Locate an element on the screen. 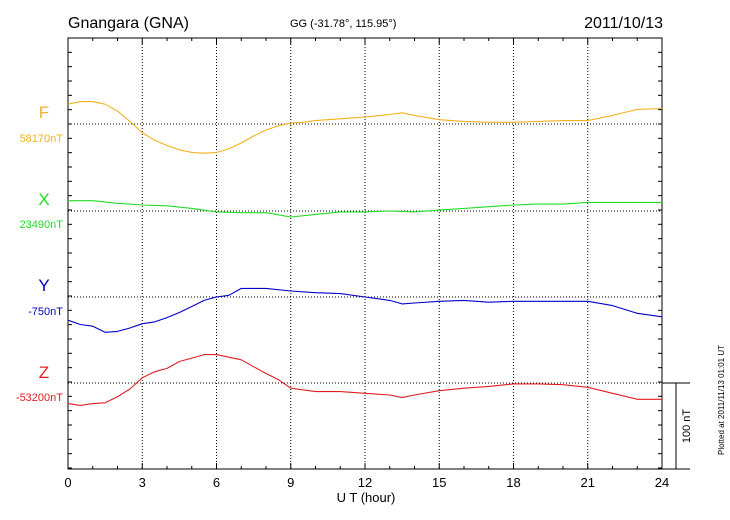  series-name-y: Y is located at coordinates (43, 285).